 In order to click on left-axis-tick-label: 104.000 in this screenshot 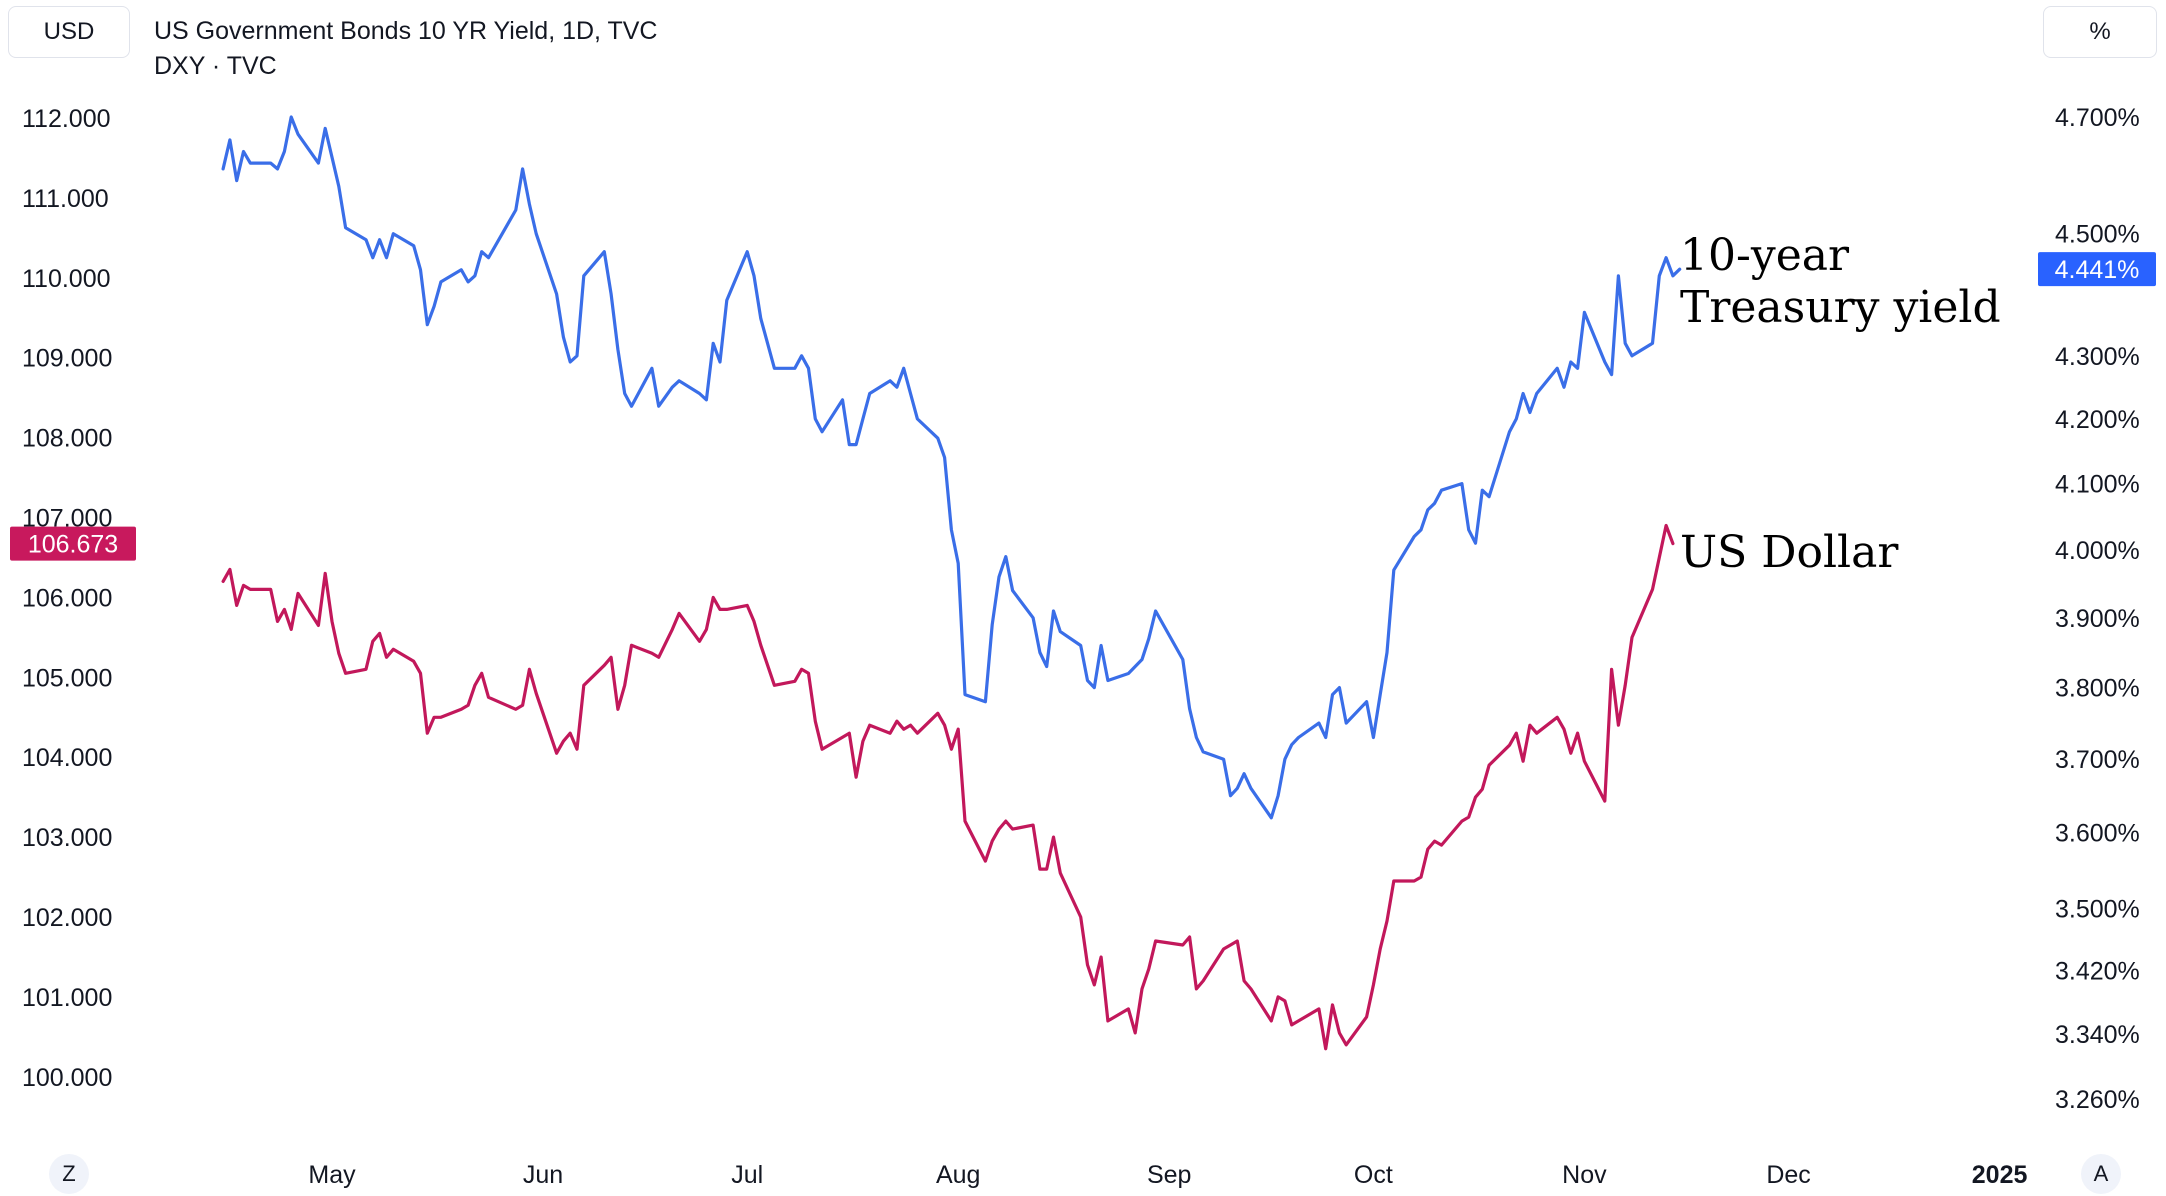, I will do `click(67, 758)`.